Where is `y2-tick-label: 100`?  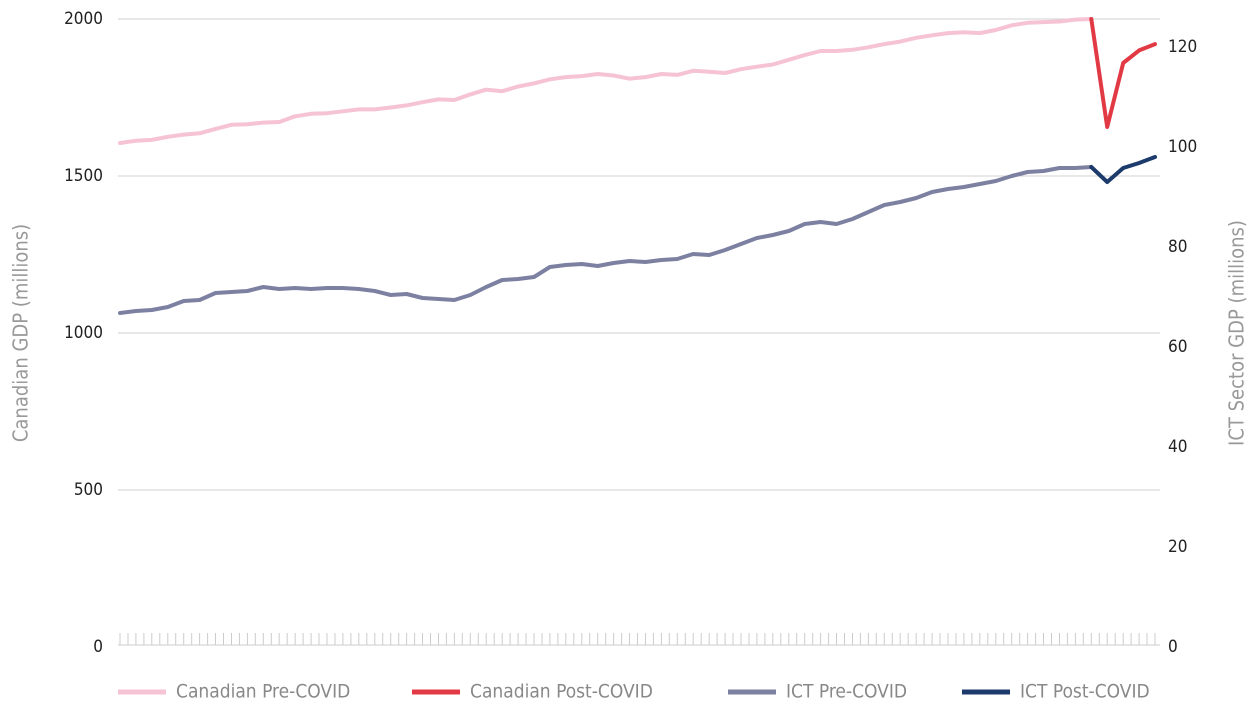 y2-tick-label: 100 is located at coordinates (1182, 147).